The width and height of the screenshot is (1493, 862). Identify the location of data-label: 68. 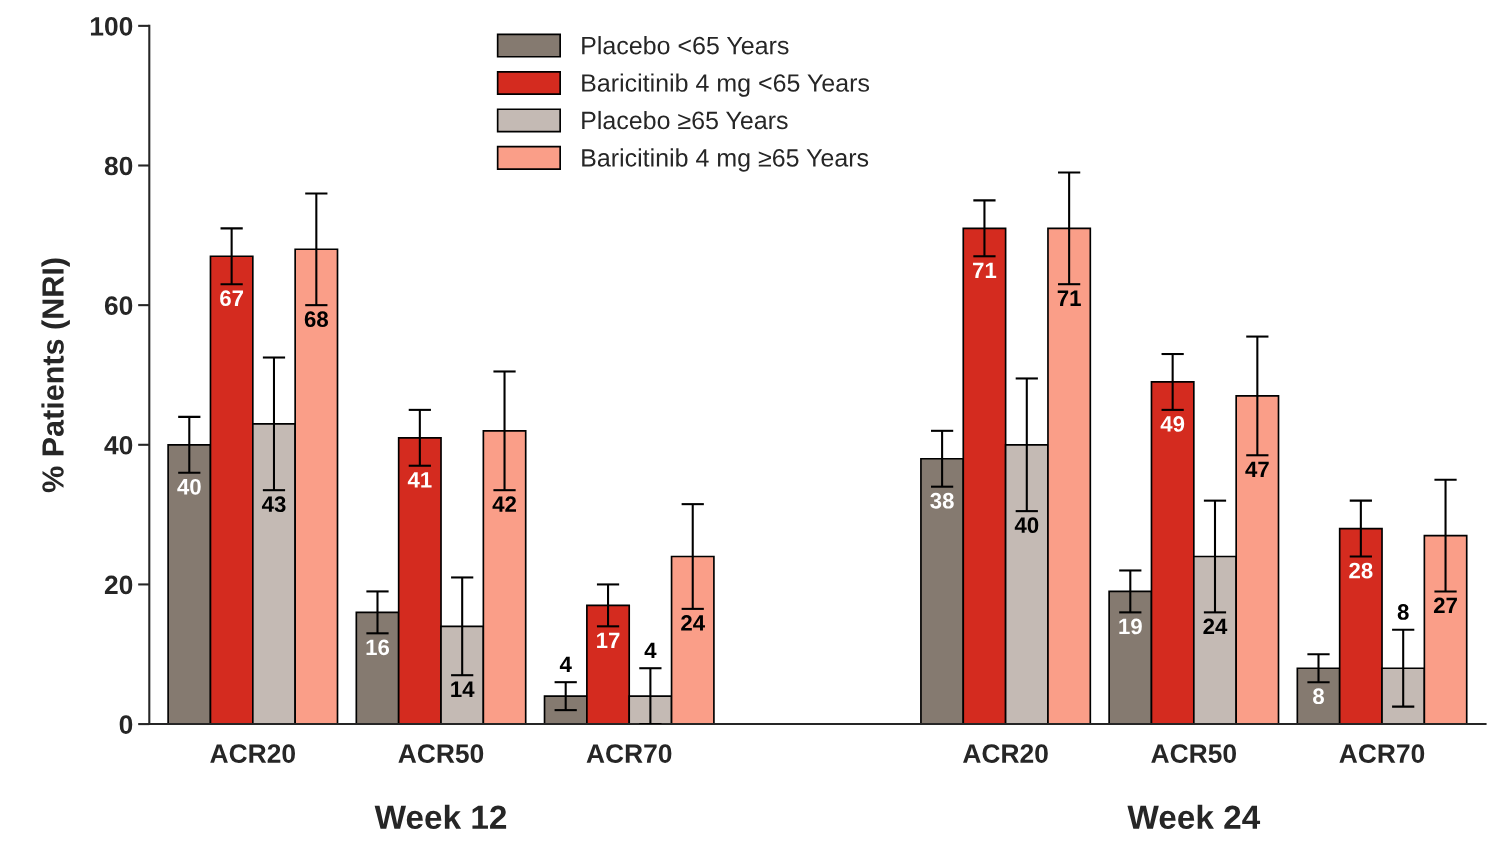
(316, 319).